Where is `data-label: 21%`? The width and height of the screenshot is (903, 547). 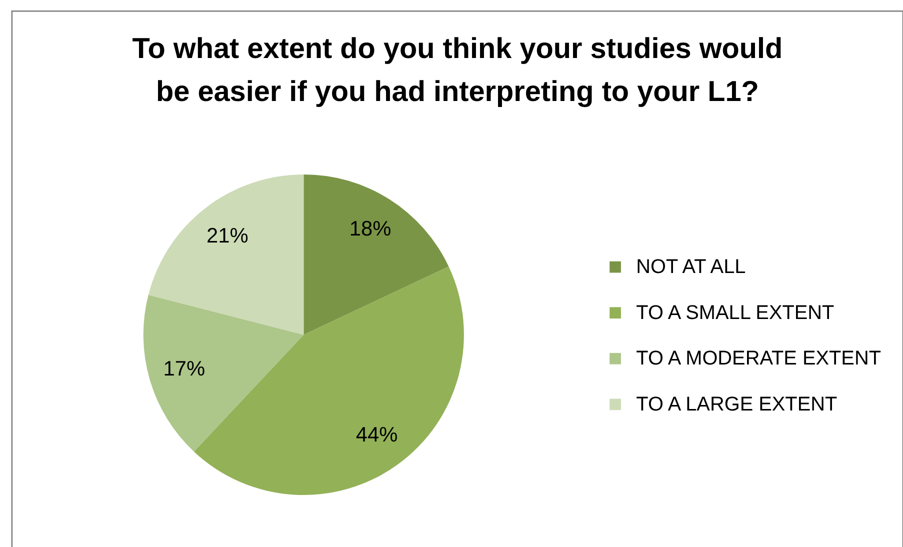 data-label: 21% is located at coordinates (227, 236).